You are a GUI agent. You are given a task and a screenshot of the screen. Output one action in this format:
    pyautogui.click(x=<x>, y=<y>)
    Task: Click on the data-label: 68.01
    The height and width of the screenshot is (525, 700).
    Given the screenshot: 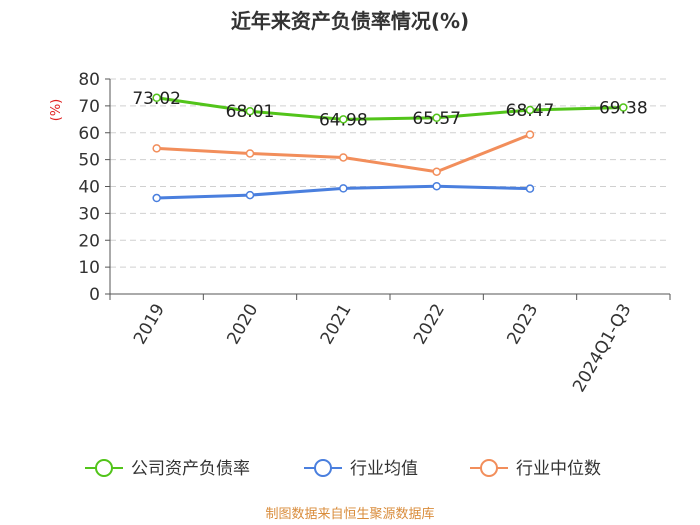 What is the action you would take?
    pyautogui.click(x=250, y=112)
    